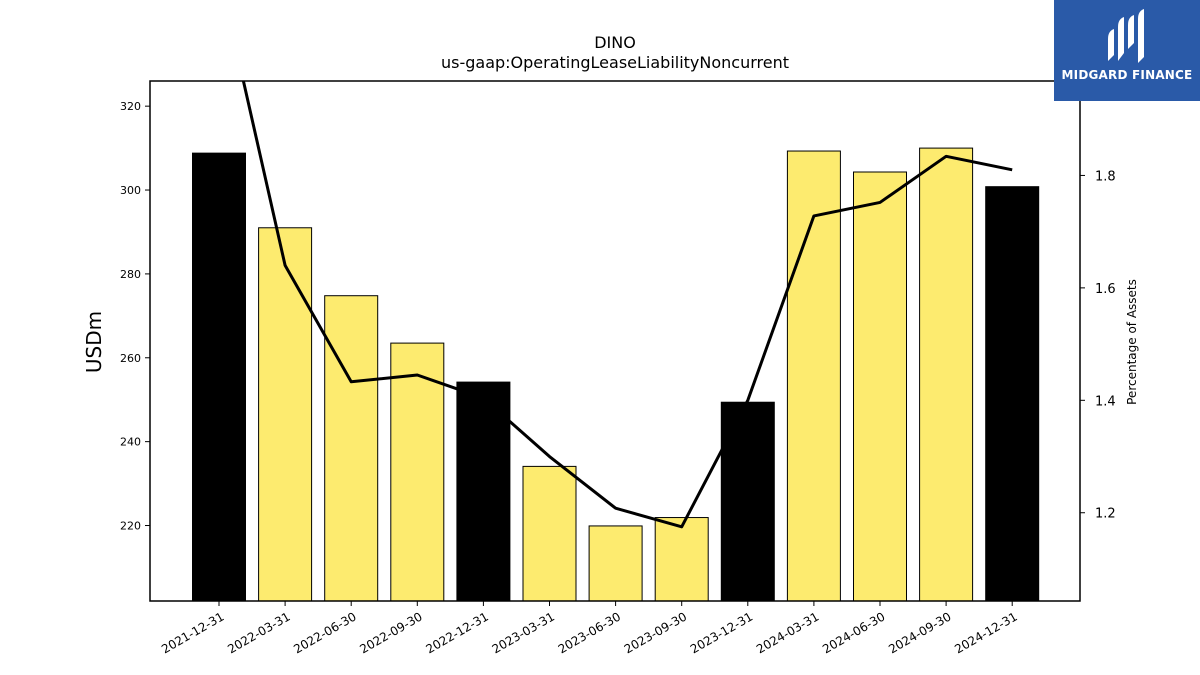  What do you see at coordinates (324, 632) in the screenshot?
I see `x-tick-label: 2022-06-30` at bounding box center [324, 632].